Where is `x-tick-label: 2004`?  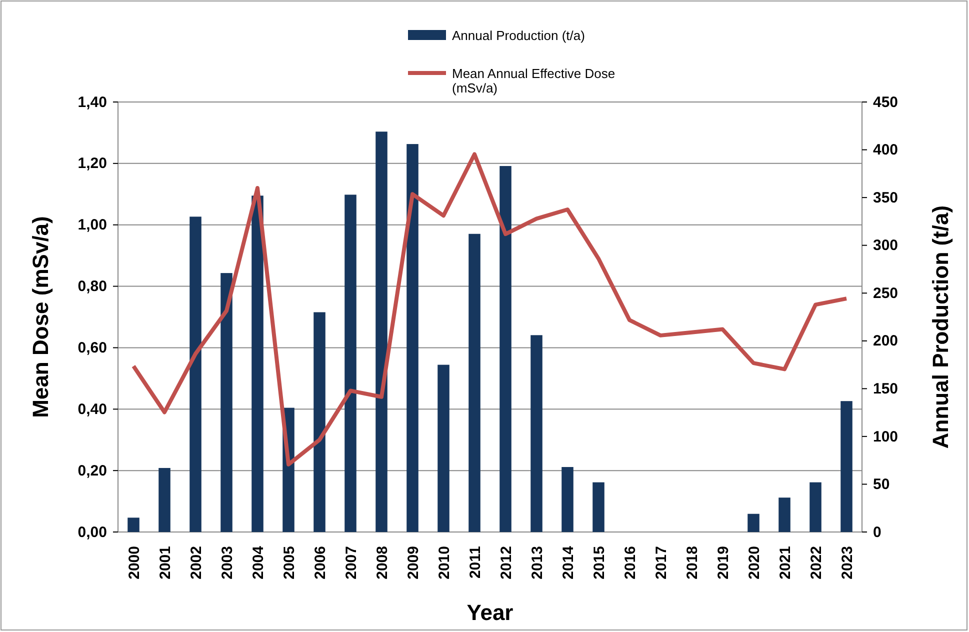 x-tick-label: 2004 is located at coordinates (258, 562).